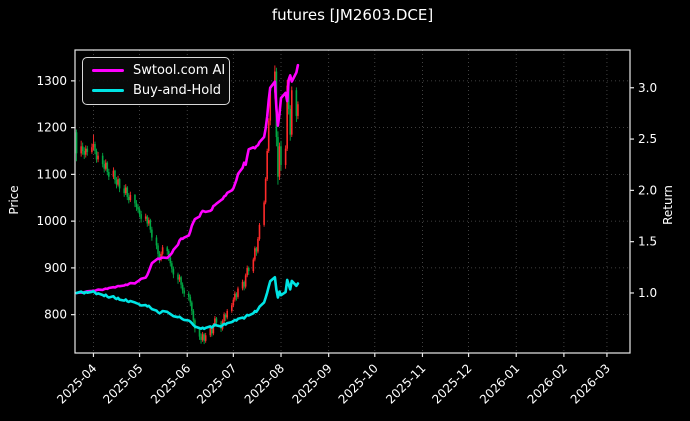 This screenshot has width=690, height=421. Describe the element at coordinates (647, 139) in the screenshot. I see `tick-label: 2.5` at that location.